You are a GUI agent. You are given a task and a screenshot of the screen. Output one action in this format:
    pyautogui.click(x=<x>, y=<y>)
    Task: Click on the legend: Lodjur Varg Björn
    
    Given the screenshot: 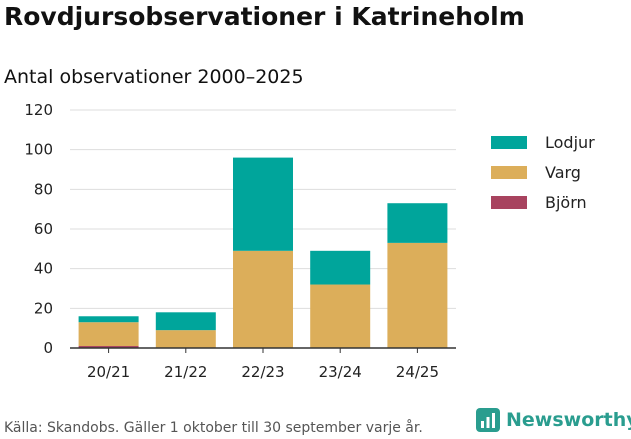 What is the action you would take?
    pyautogui.click(x=543, y=172)
    